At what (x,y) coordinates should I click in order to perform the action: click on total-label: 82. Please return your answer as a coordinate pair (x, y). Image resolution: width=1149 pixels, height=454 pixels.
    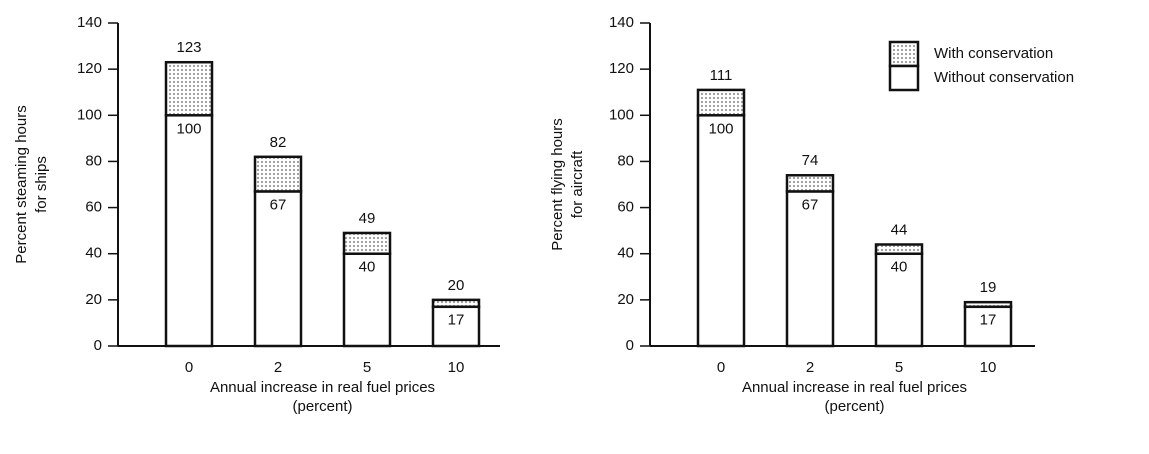
    Looking at the image, I should click on (278, 142).